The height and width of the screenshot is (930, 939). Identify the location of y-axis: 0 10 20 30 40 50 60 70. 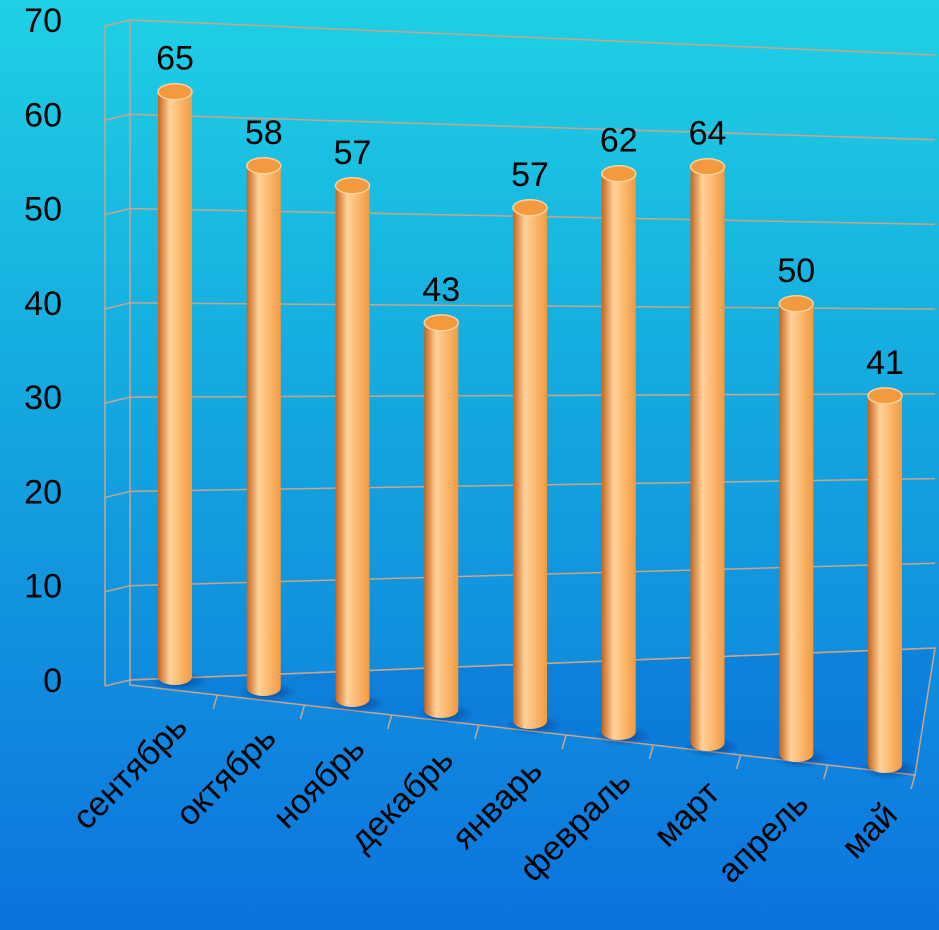
(43, 351).